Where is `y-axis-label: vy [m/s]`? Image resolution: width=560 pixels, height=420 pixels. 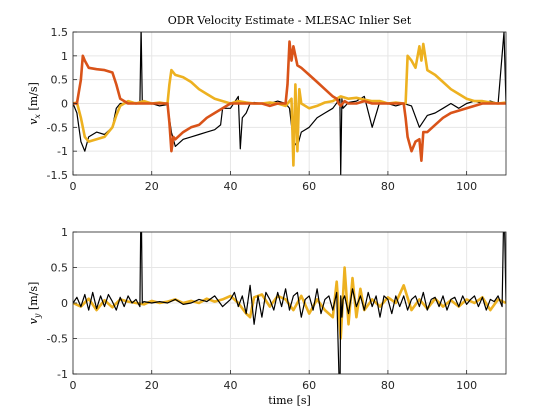
y-axis-label: vy [m/s] is located at coordinates (34, 303).